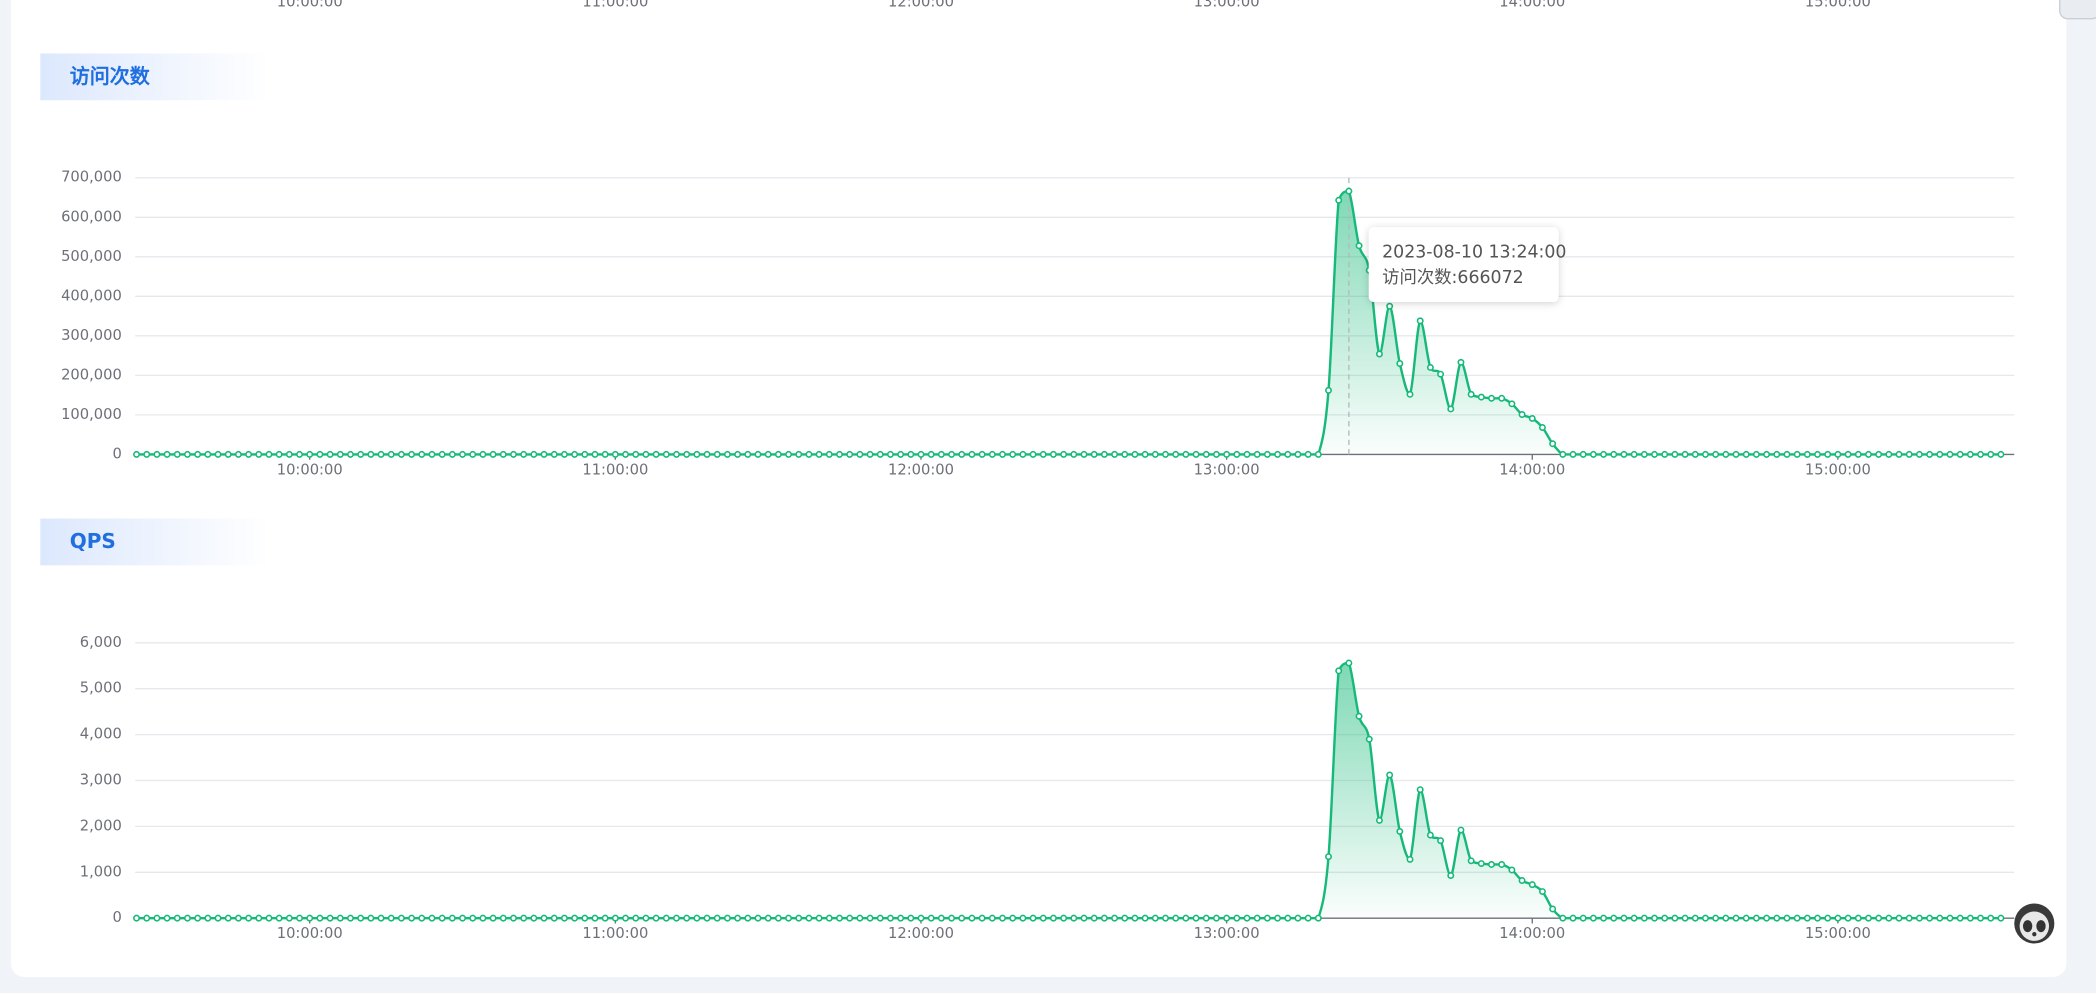 This screenshot has height=993, width=2096. Describe the element at coordinates (1227, 5) in the screenshot. I see `x-tick-label: 13:00:00` at that location.